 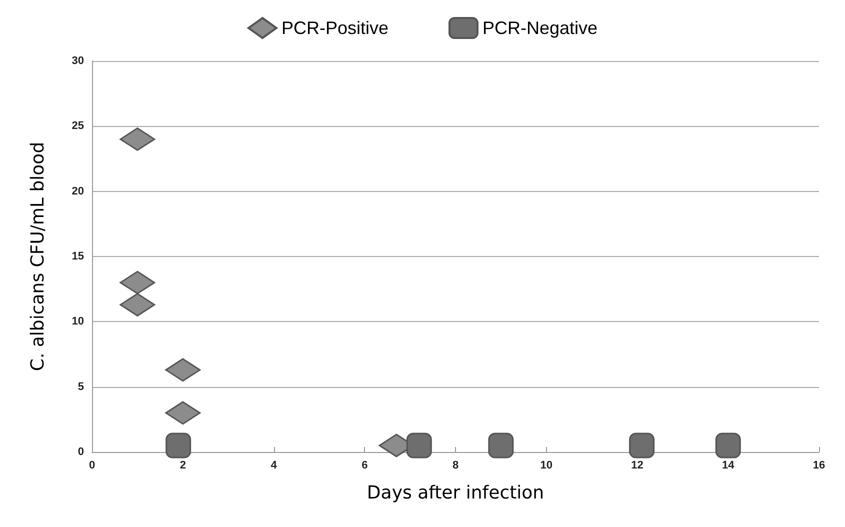 What do you see at coordinates (78, 61) in the screenshot?
I see `y-tick-label: 30` at bounding box center [78, 61].